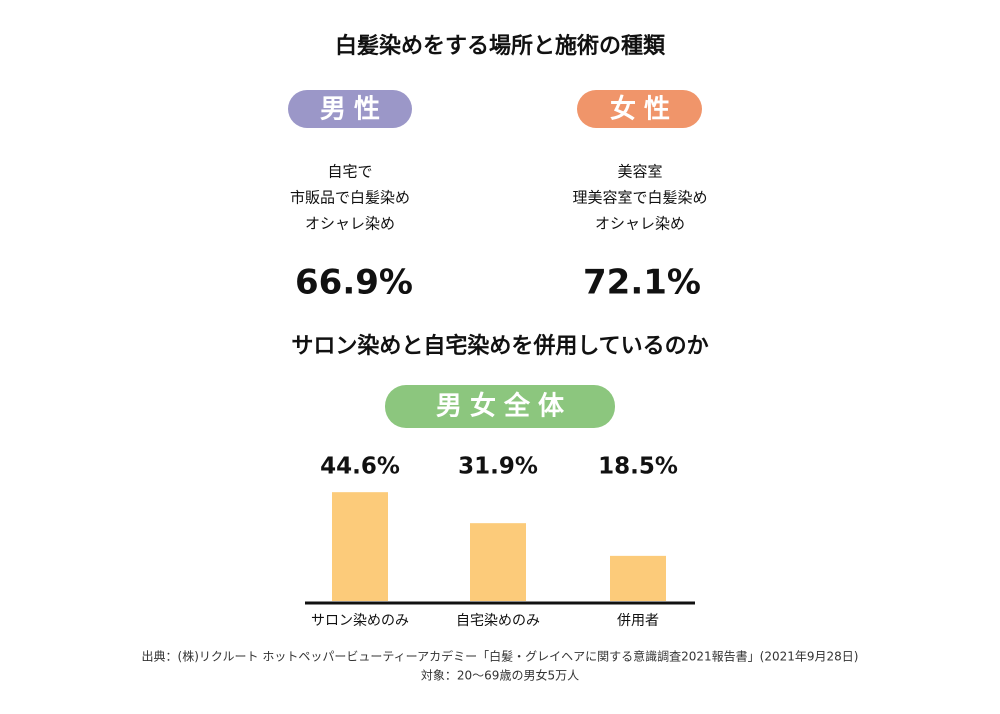 The image size is (1000, 714). I want to click on women-percent: 72.1%, so click(642, 283).